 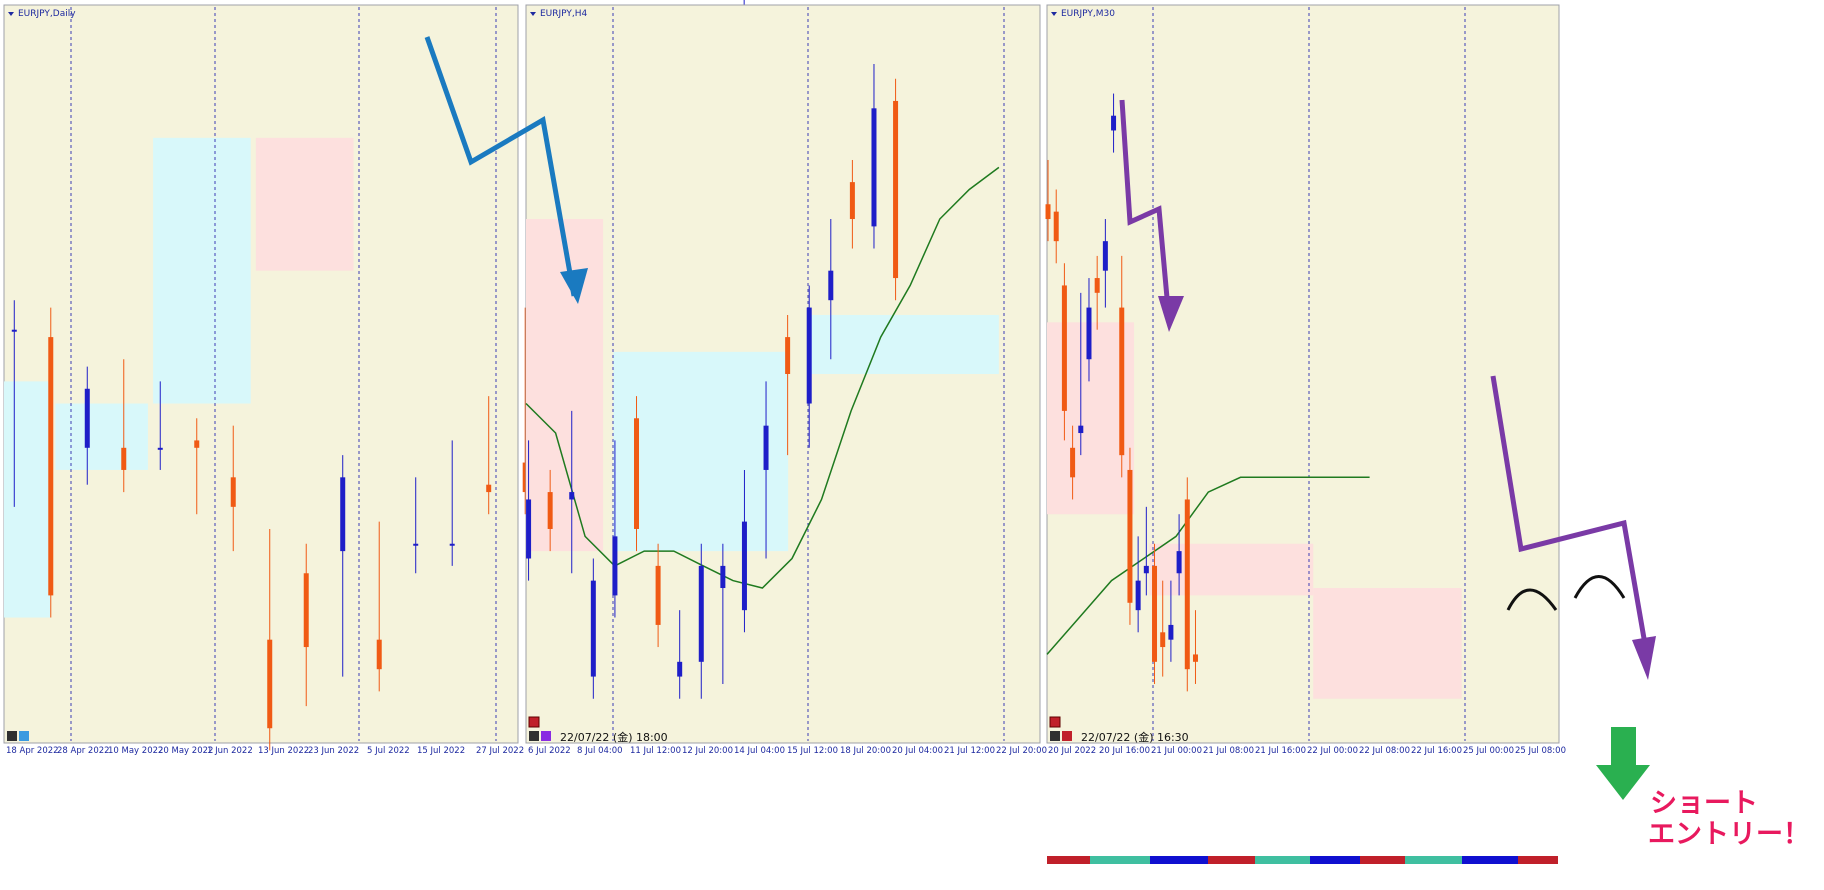 I want to click on x-tick-label: 18 Apr 2022, so click(x=32, y=751).